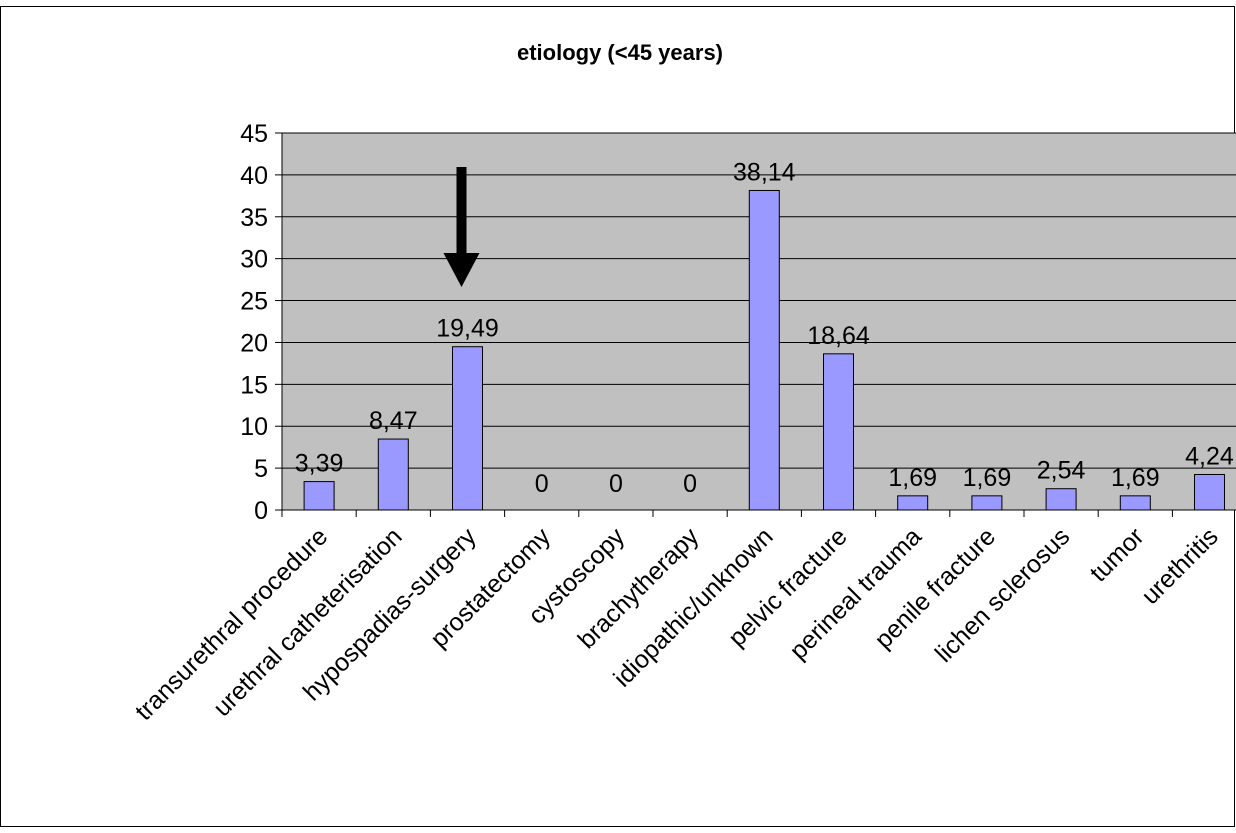 Image resolution: width=1236 pixels, height=833 pixels. What do you see at coordinates (261, 469) in the screenshot?
I see `y-tick-label: 5` at bounding box center [261, 469].